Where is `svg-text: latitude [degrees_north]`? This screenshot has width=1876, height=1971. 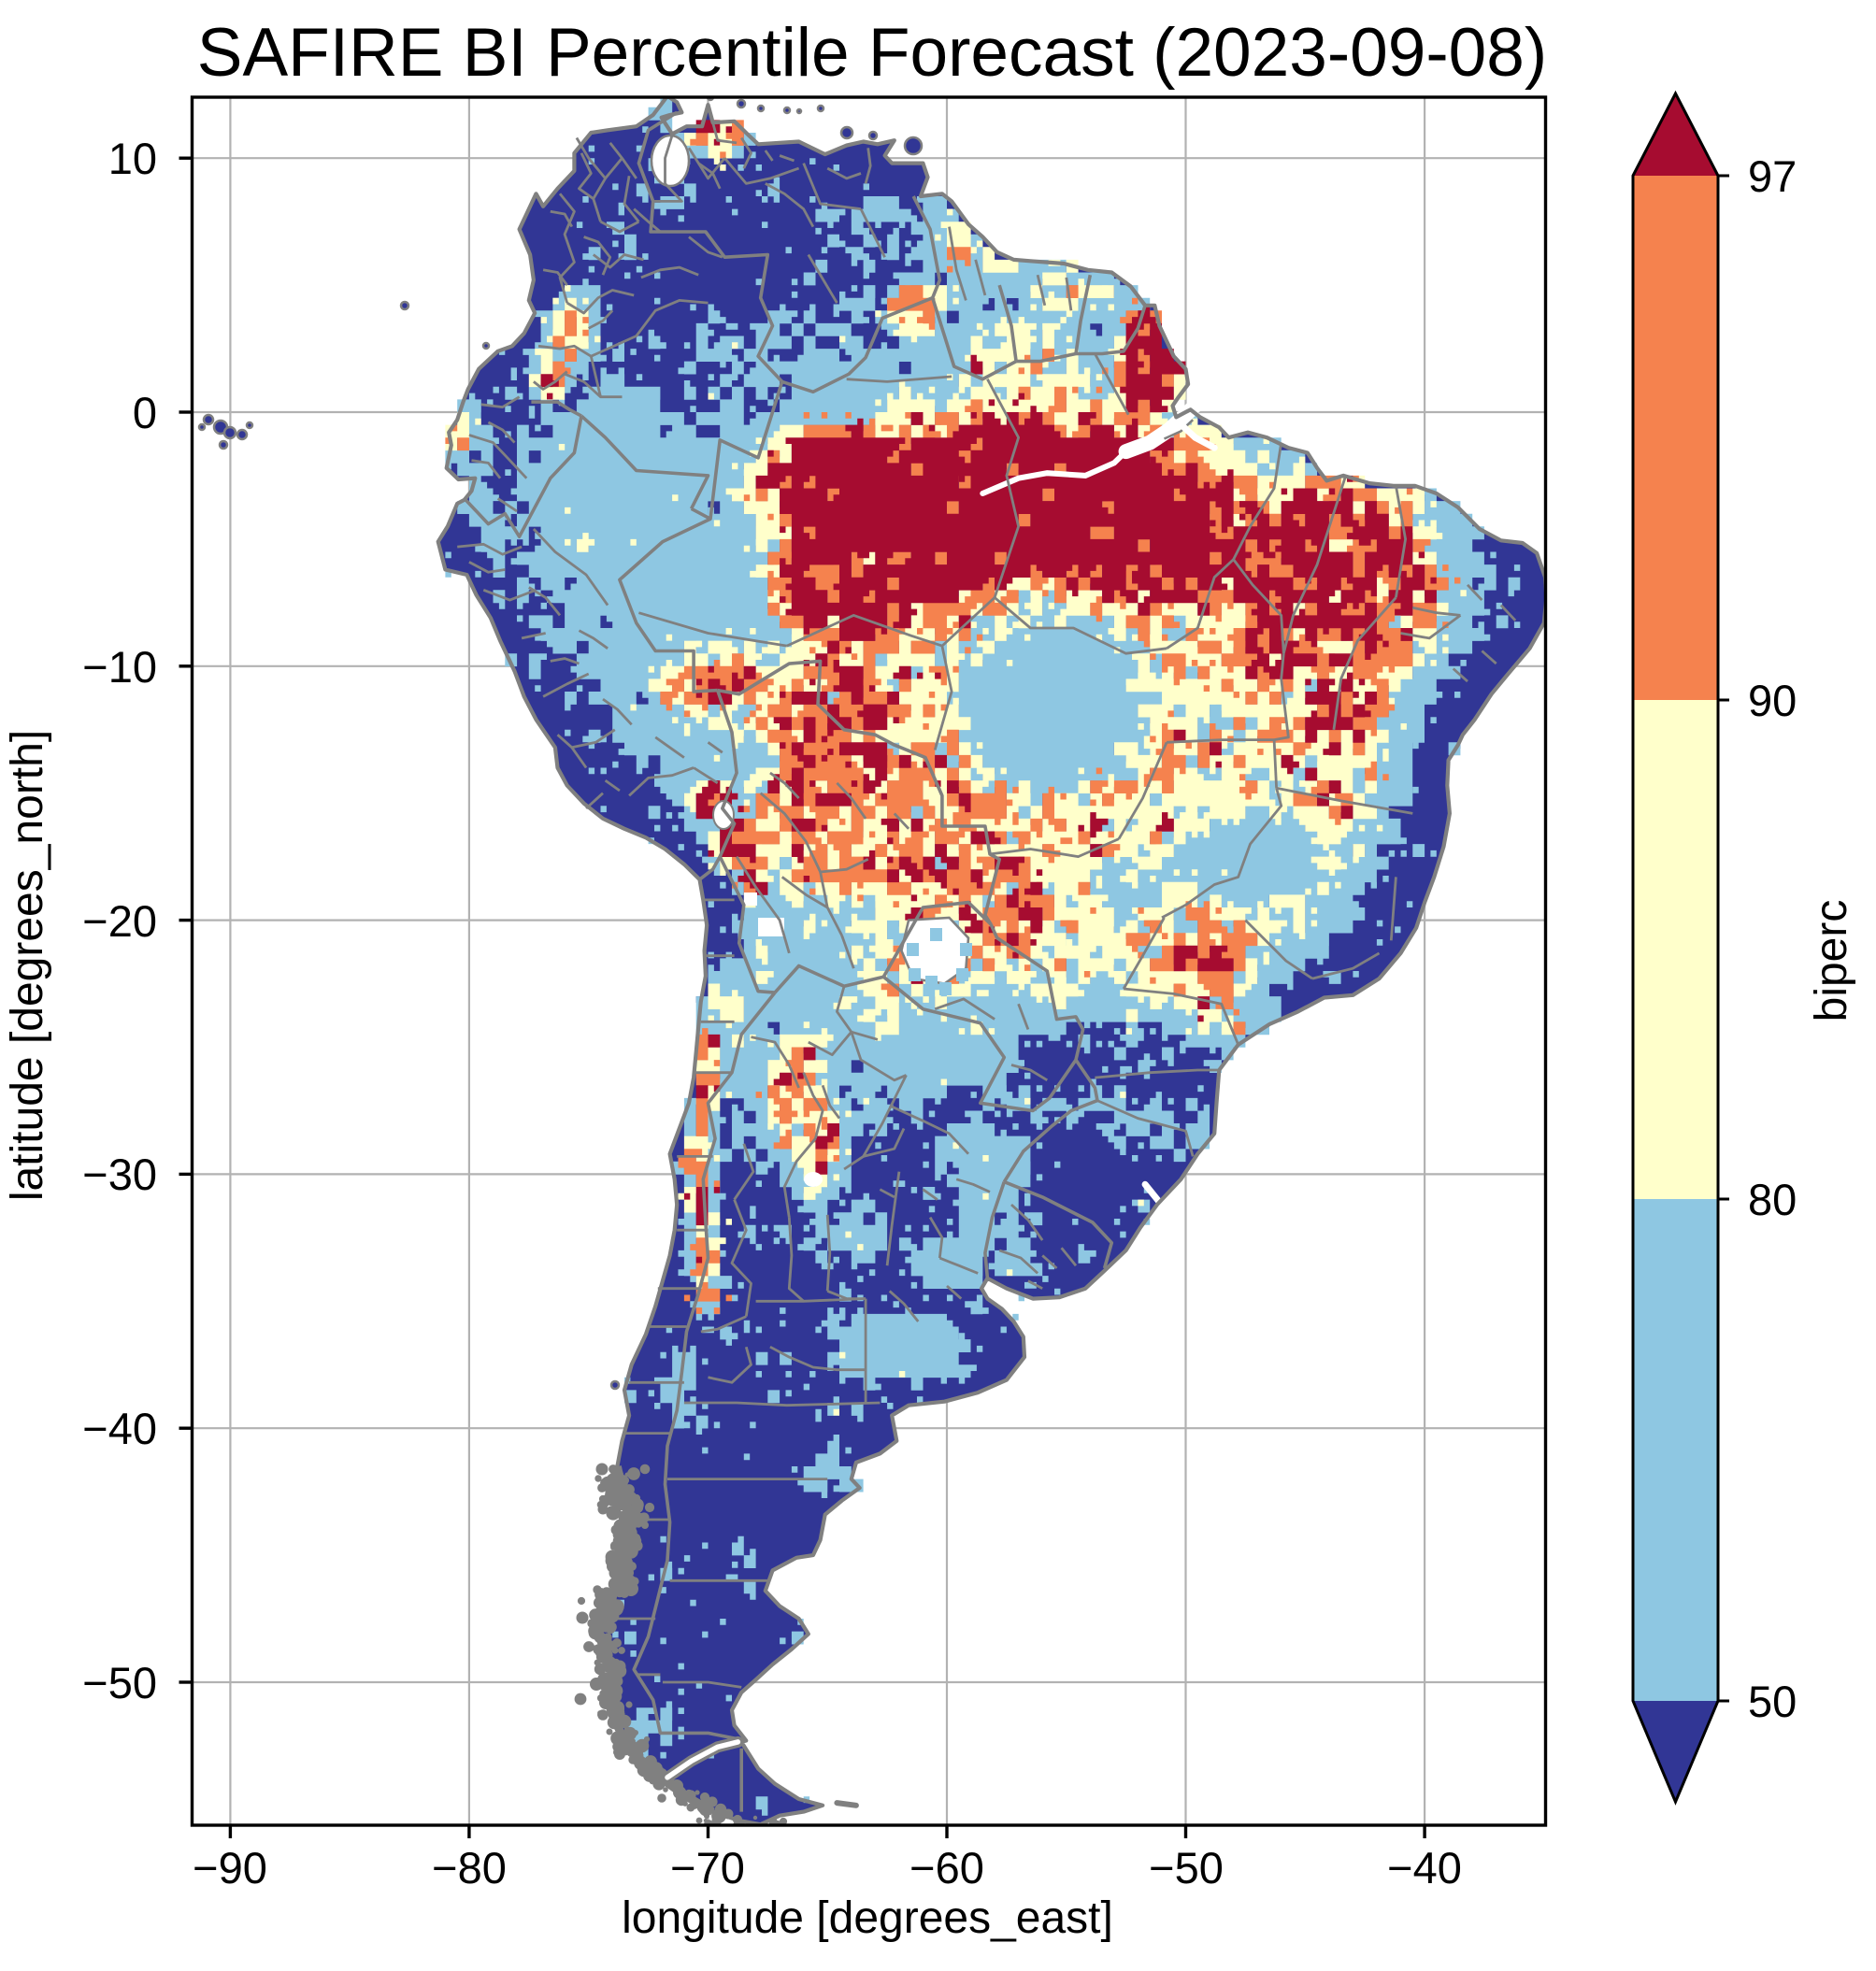
svg-text: latitude [degrees_north] is located at coordinates (28, 966).